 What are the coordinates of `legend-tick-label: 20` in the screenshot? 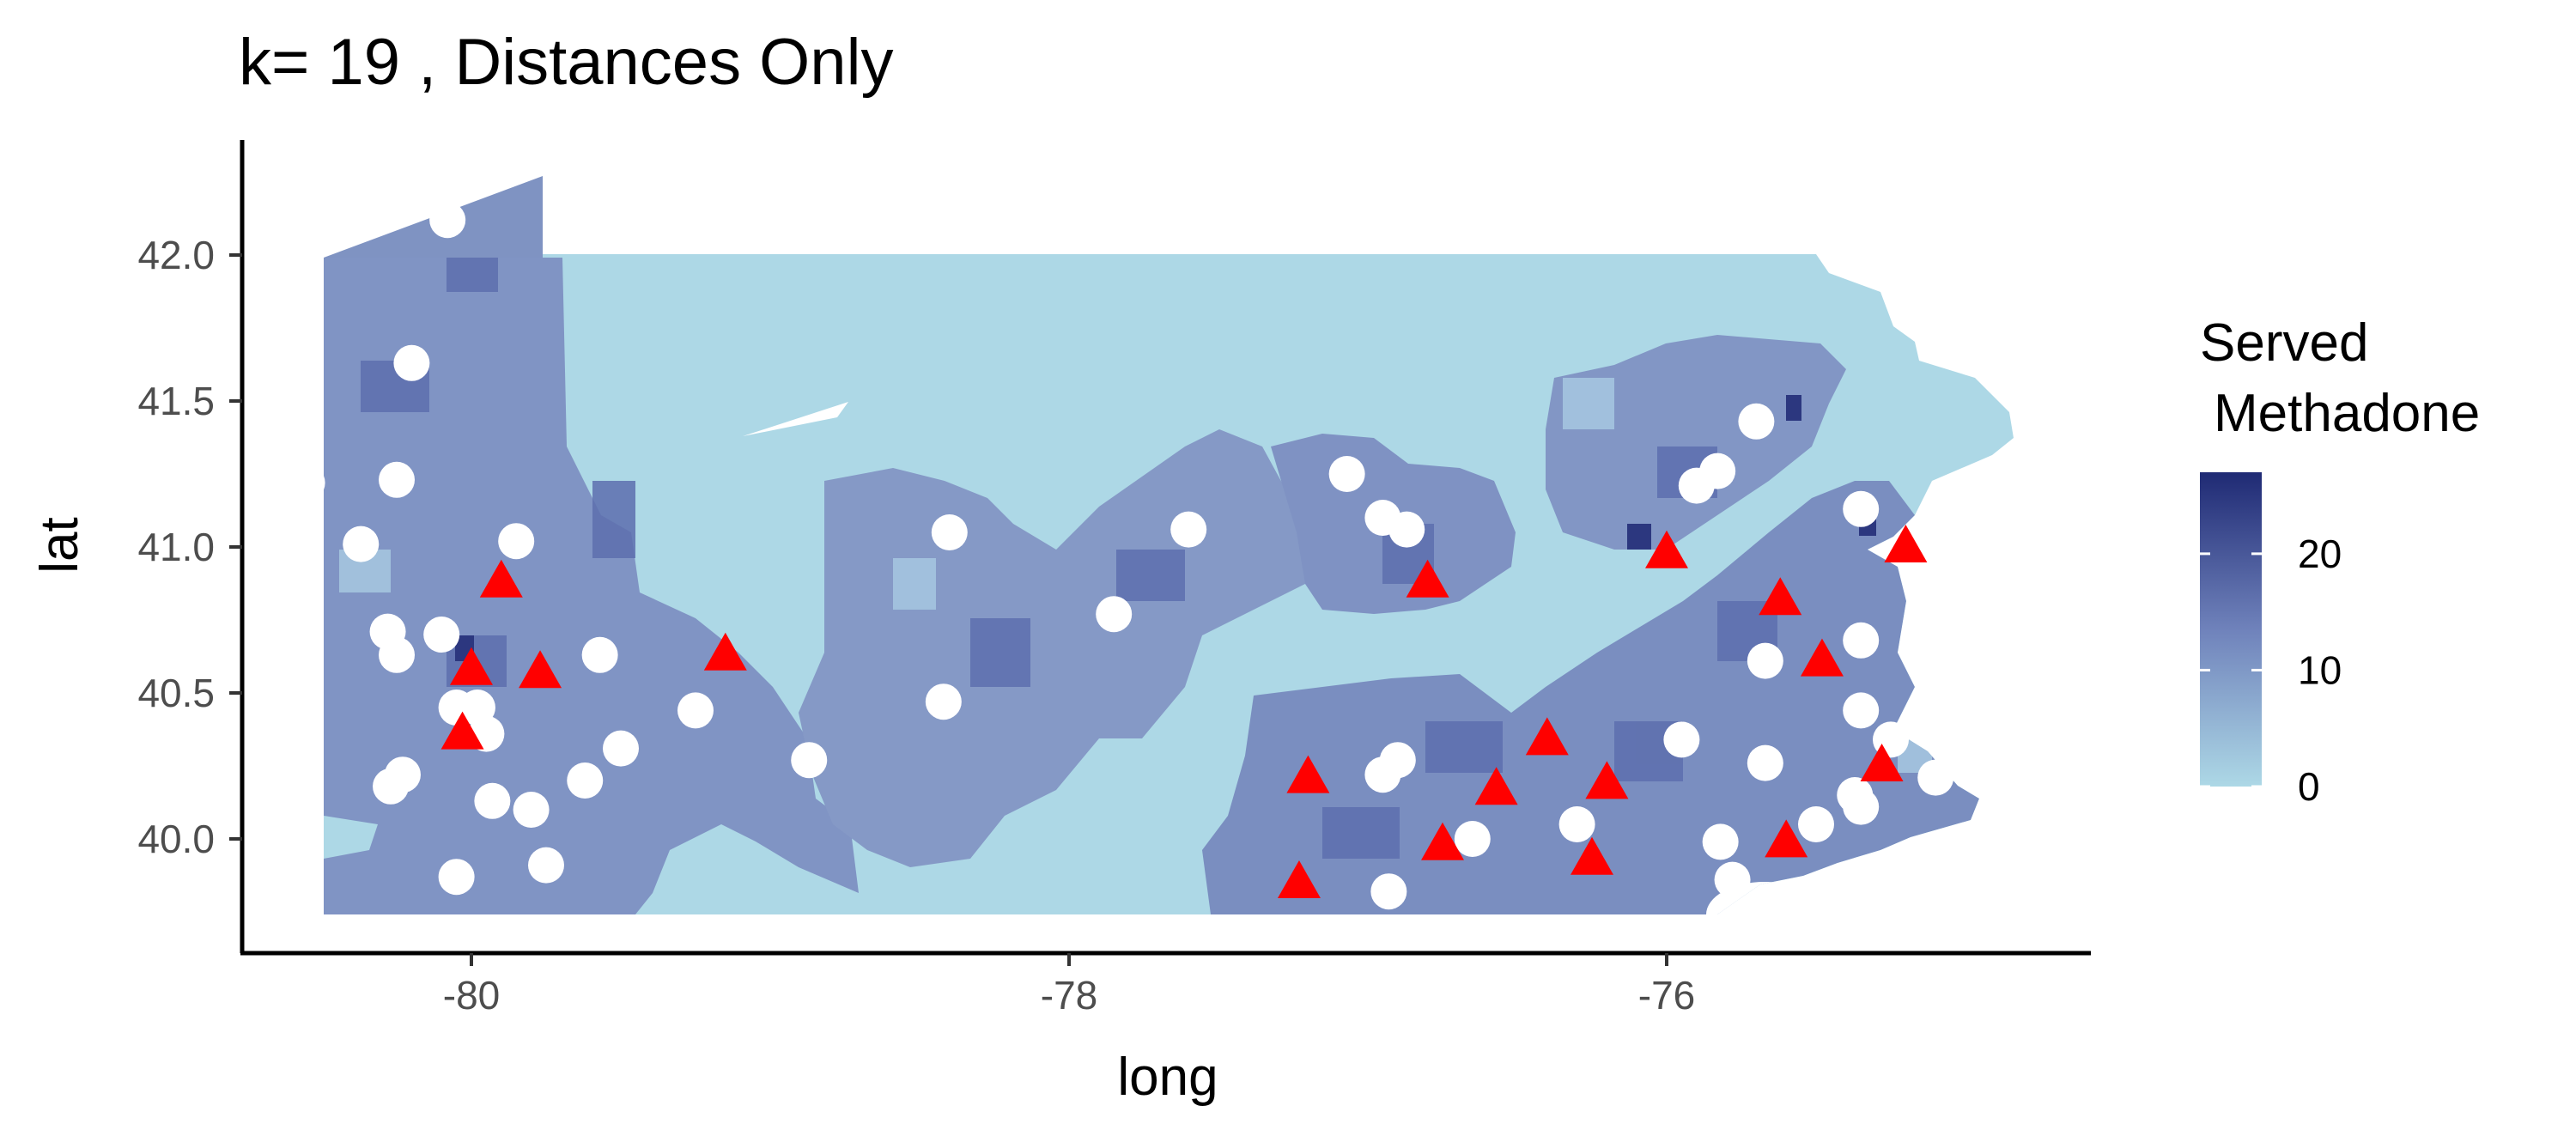 It's located at (2320, 554).